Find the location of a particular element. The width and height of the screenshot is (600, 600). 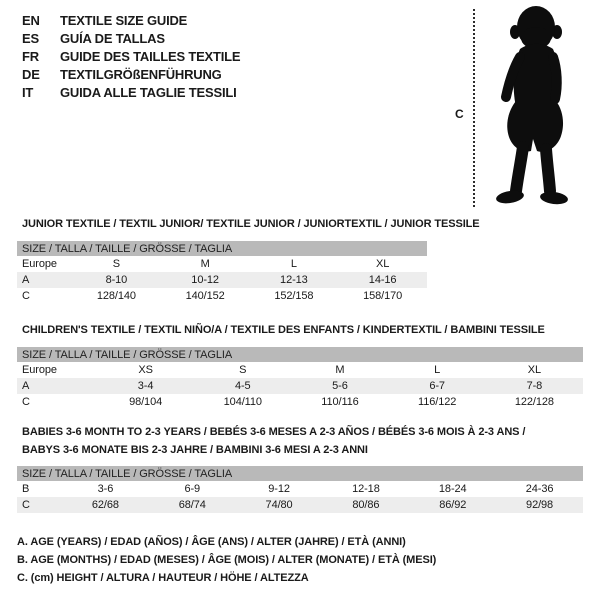

cell-value: 3-4 is located at coordinates (146, 386).